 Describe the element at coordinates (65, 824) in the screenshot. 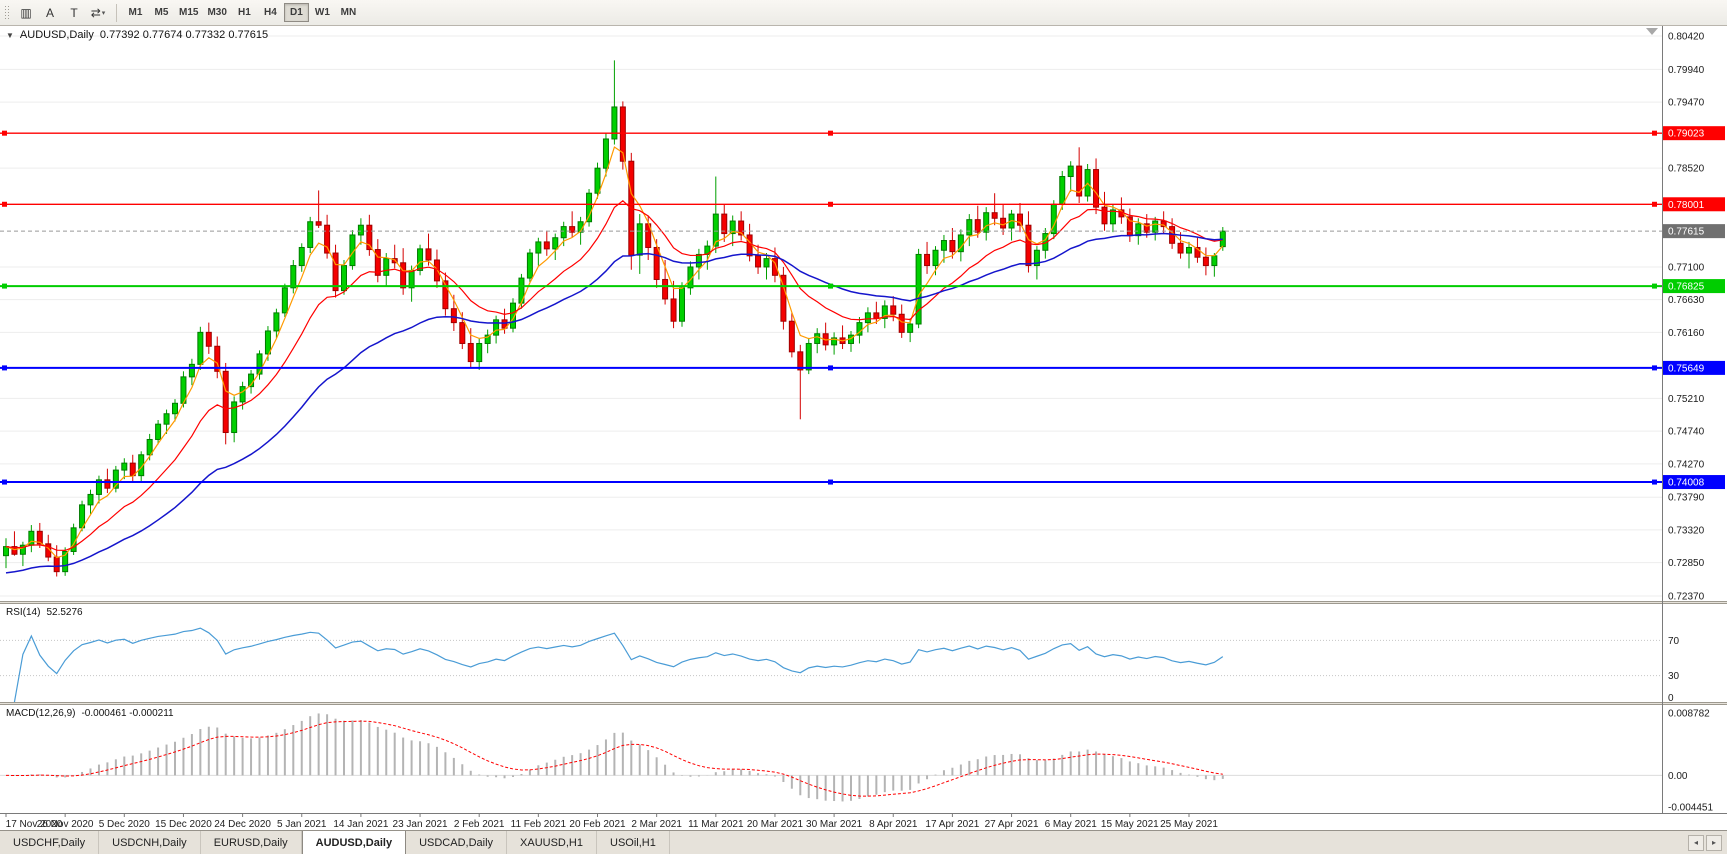

I see `svg-text: 26 Nov 2020` at that location.